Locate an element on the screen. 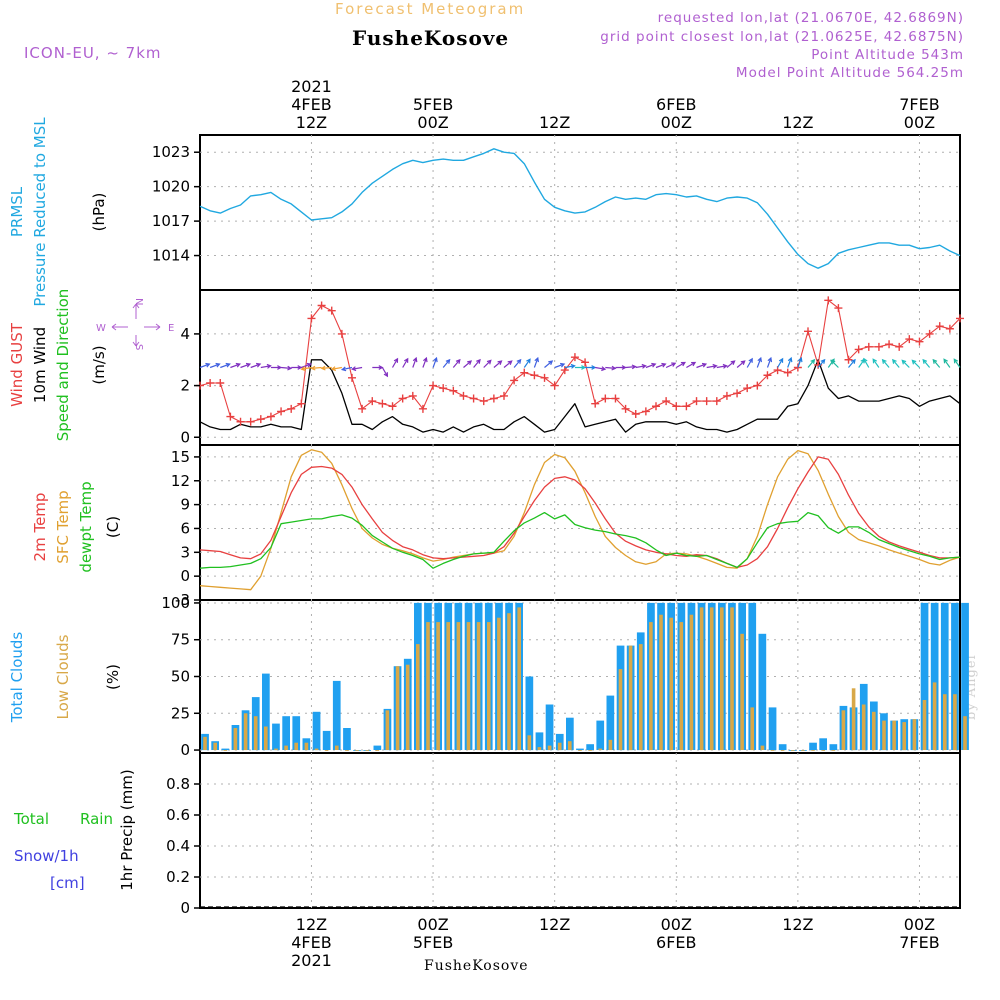  y-tick-label: 0 is located at coordinates (185, 576).